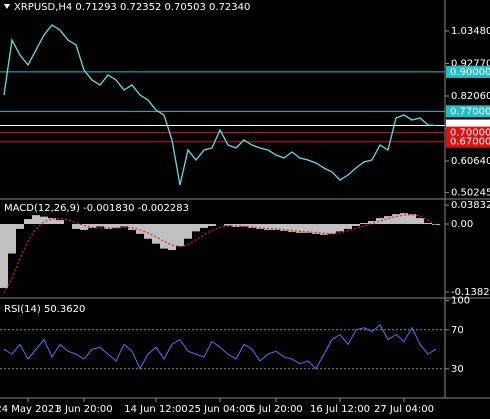  Describe the element at coordinates (340, 409) in the screenshot. I see `x-tick-label: 16 Jul 12:00` at that location.